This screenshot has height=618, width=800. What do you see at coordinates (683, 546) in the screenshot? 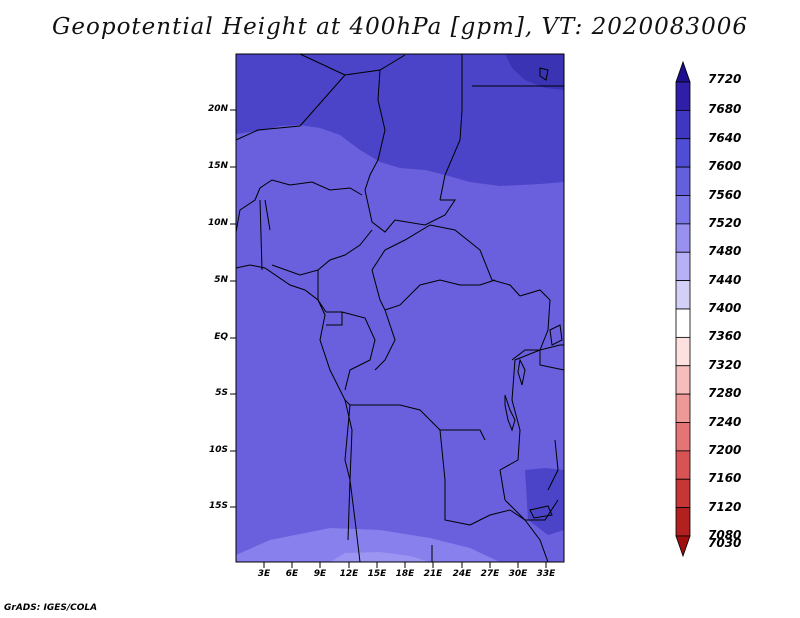
I see `colorbar-bottom-arrow` at bounding box center [683, 546].